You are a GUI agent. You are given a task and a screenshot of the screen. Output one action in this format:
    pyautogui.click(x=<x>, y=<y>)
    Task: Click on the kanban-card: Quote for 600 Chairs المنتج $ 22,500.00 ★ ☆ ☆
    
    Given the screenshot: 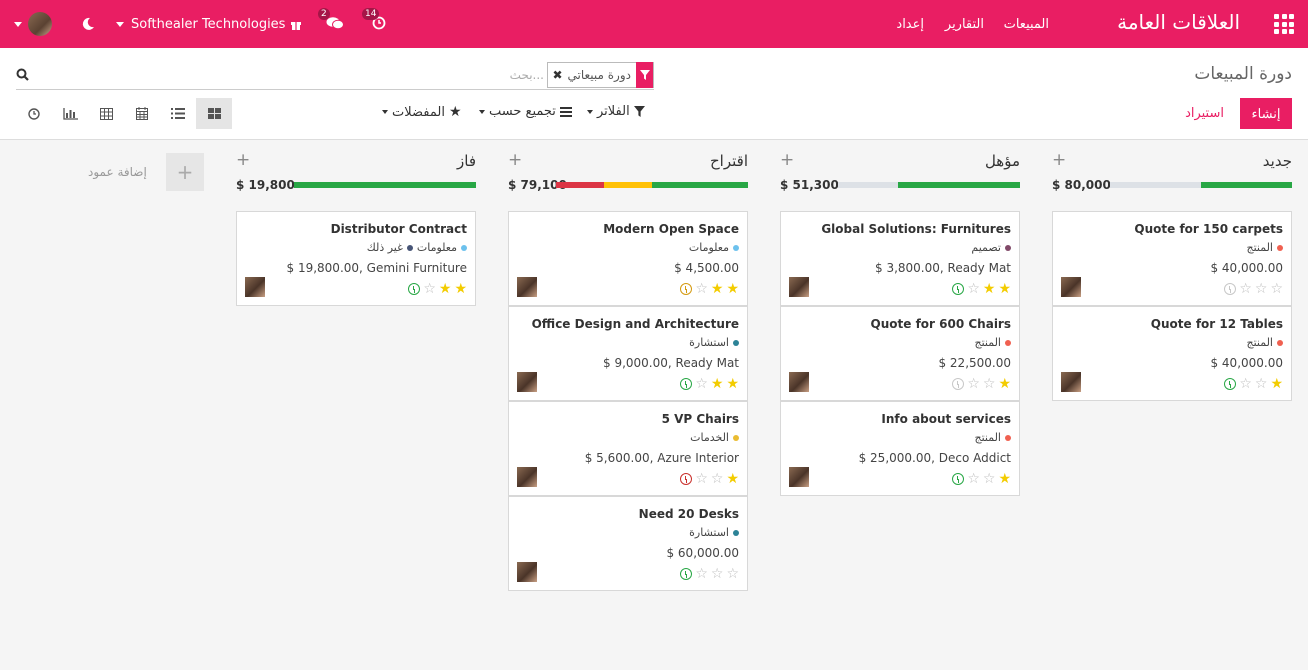 What is the action you would take?
    pyautogui.click(x=900, y=353)
    